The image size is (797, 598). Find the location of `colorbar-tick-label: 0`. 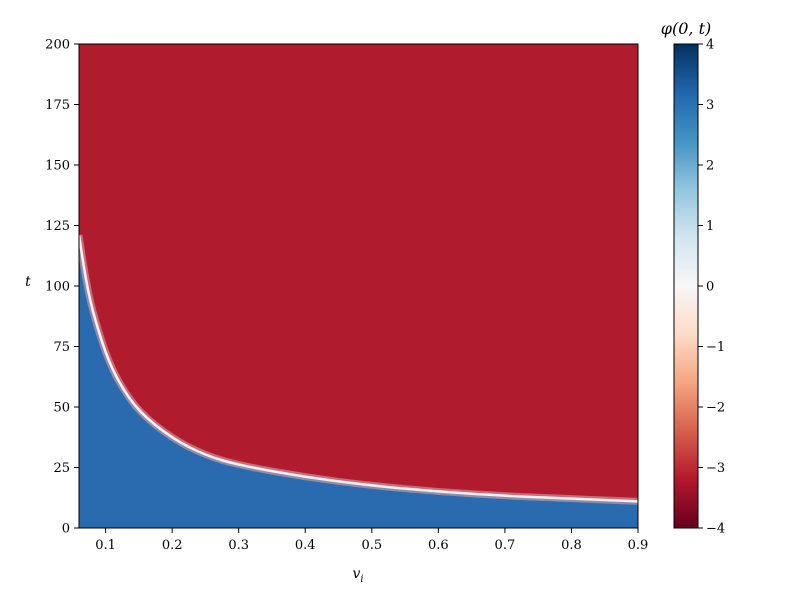

colorbar-tick-label: 0 is located at coordinates (710, 287).